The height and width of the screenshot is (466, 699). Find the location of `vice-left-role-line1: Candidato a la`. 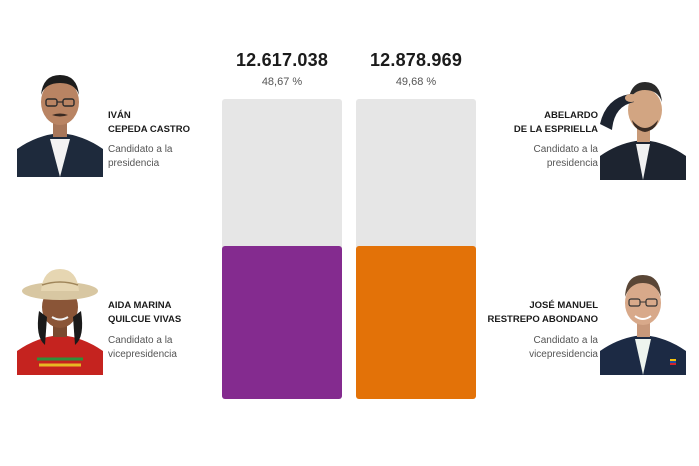

vice-left-role-line1: Candidato a la is located at coordinates (140, 340).